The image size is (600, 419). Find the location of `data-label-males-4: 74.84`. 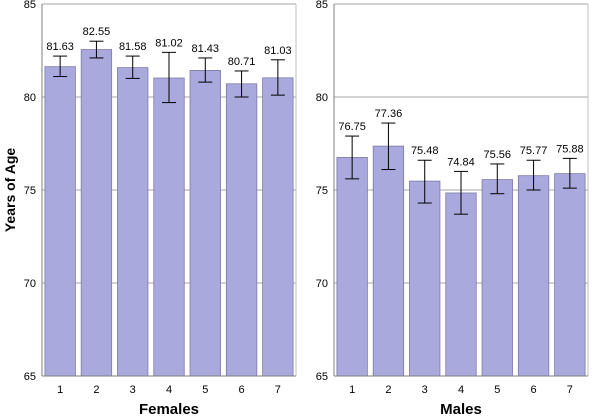

data-label-males-4: 74.84 is located at coordinates (461, 162).